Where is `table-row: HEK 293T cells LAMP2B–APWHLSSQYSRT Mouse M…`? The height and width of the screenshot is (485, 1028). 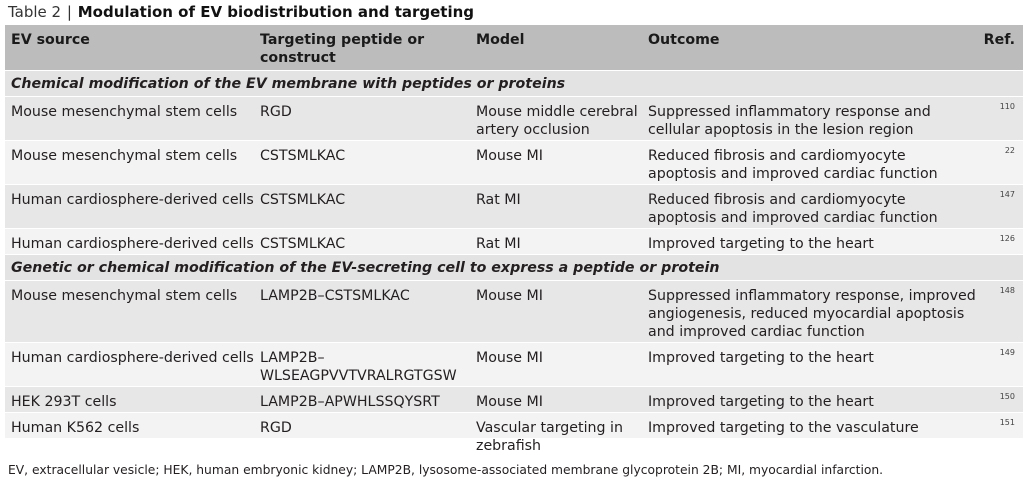 table-row: HEK 293T cells LAMP2B–APWHLSSQYSRT Mouse M… is located at coordinates (514, 400).